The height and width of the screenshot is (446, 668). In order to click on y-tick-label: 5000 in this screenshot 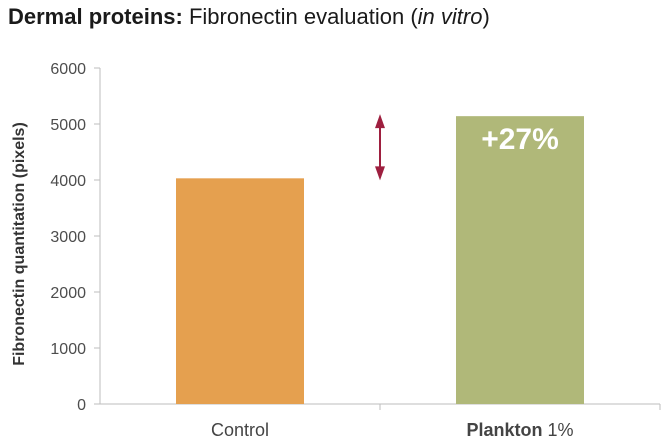, I will do `click(68, 125)`.